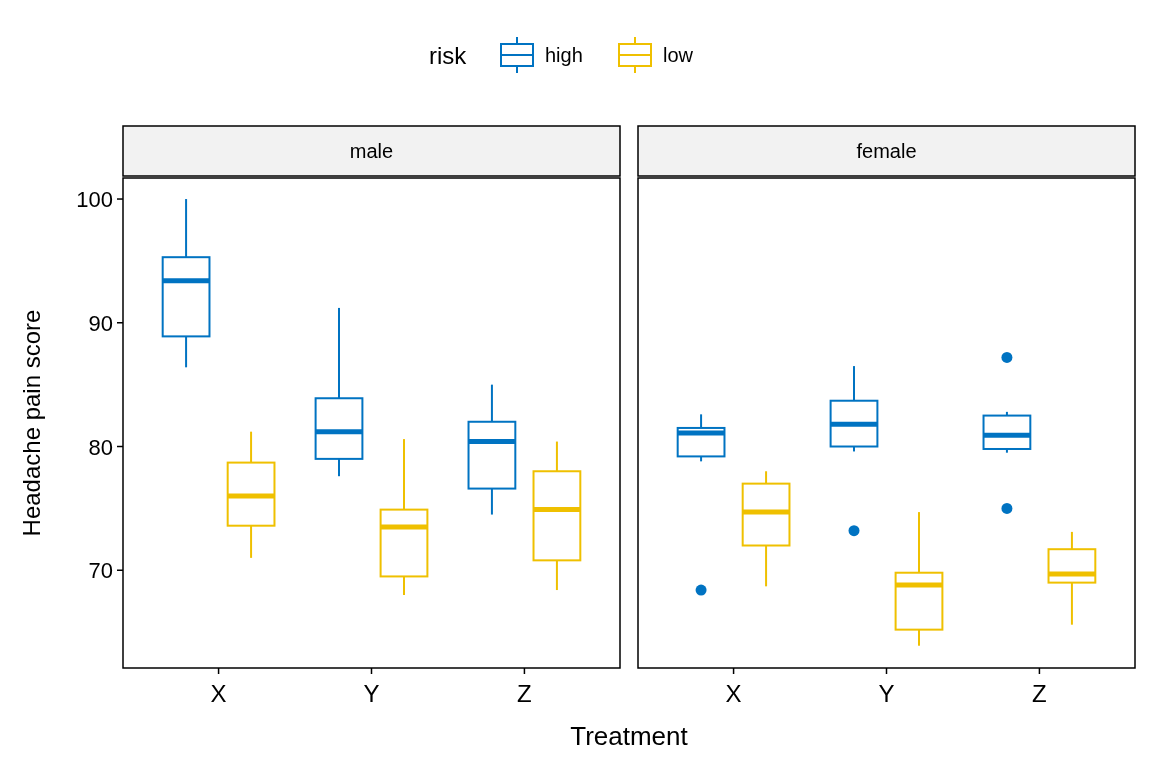 Image resolution: width=1152 pixels, height=768 pixels. Describe the element at coordinates (100, 447) in the screenshot. I see `y-tick-label: 80` at that location.